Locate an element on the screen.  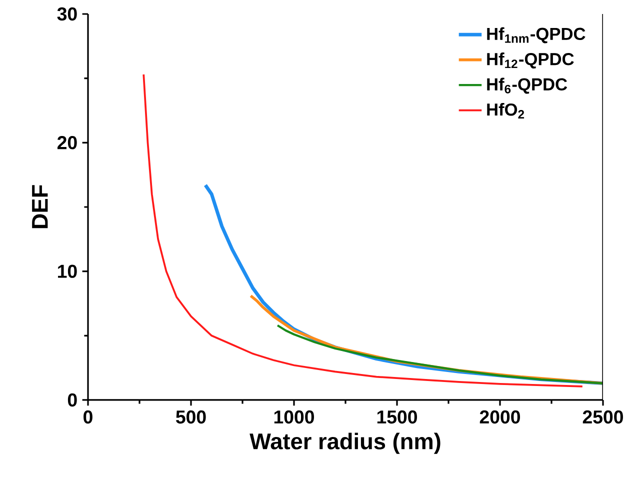
y-tick-label: 20 is located at coordinates (67, 143).